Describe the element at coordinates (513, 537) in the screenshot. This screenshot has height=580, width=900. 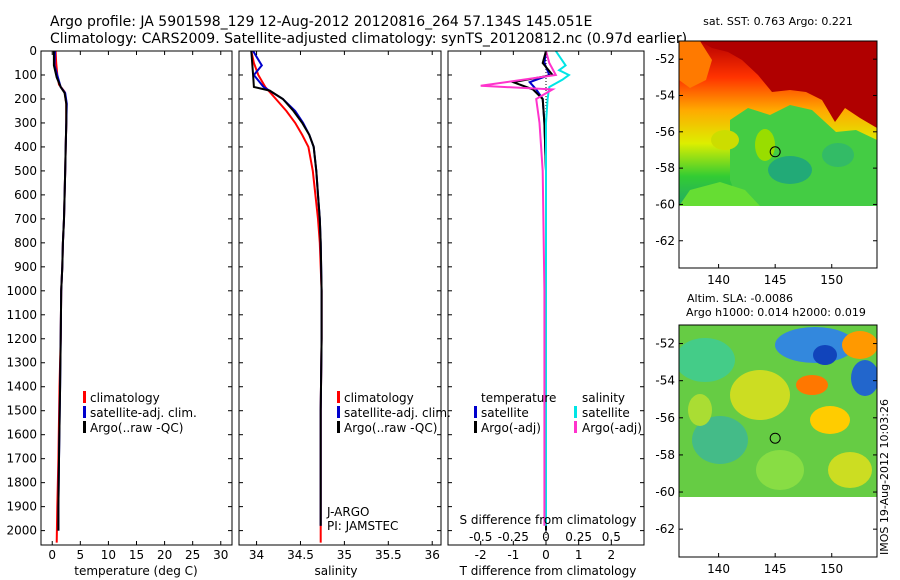
I see `x-tick-label-s: -0.25` at that location.